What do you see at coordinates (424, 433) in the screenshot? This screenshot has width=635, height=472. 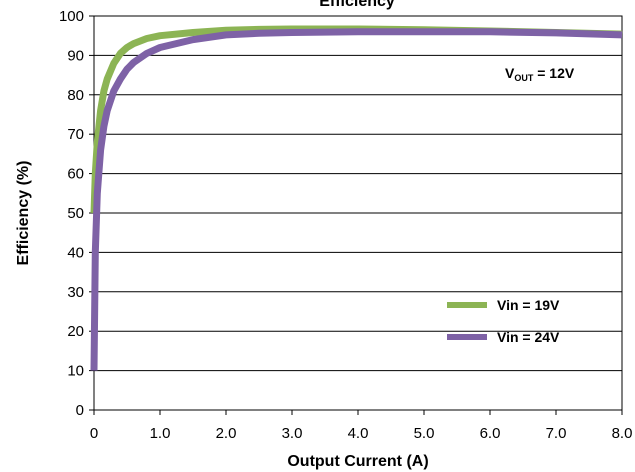 I see `x-tick-label: 5.0` at bounding box center [424, 433].